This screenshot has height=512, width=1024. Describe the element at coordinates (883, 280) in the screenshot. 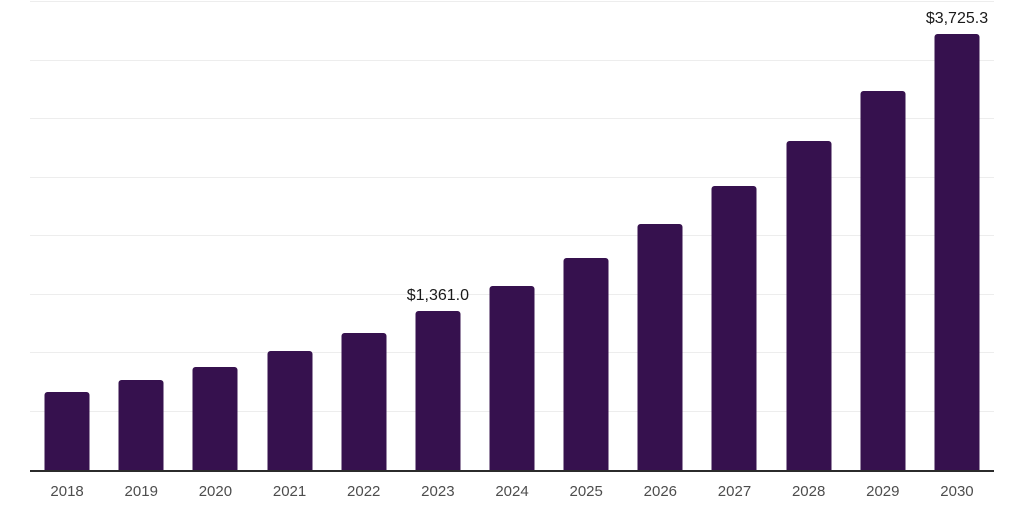

I see `bar-2029` at that location.